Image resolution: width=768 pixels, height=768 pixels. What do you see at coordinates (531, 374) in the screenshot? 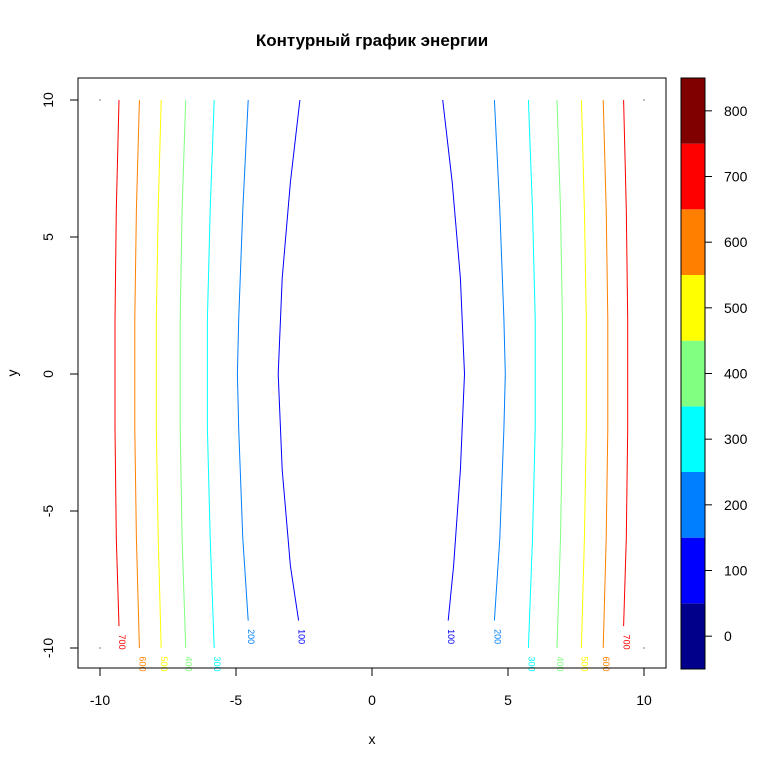
I see `contour-300-right` at bounding box center [531, 374].